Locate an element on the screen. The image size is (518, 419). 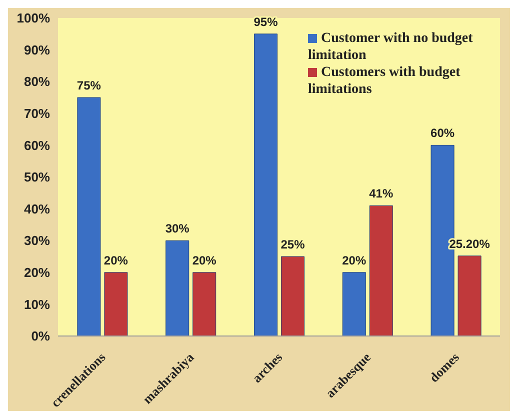
y-tick-label: 50% is located at coordinates (37, 177).